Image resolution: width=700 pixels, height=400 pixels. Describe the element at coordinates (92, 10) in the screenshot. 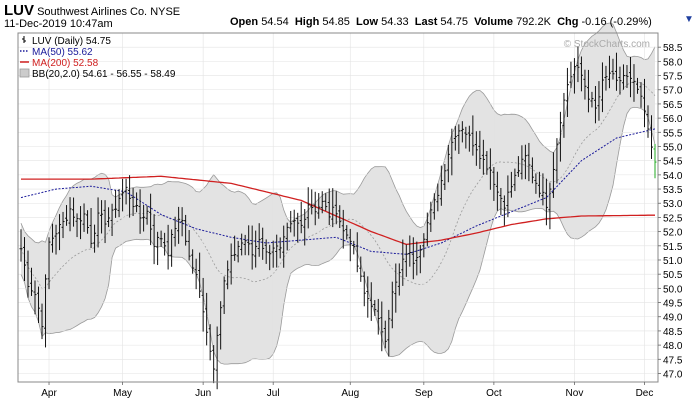

I see `title-block: LUV Southwest Airlines Co. NYSE` at that location.